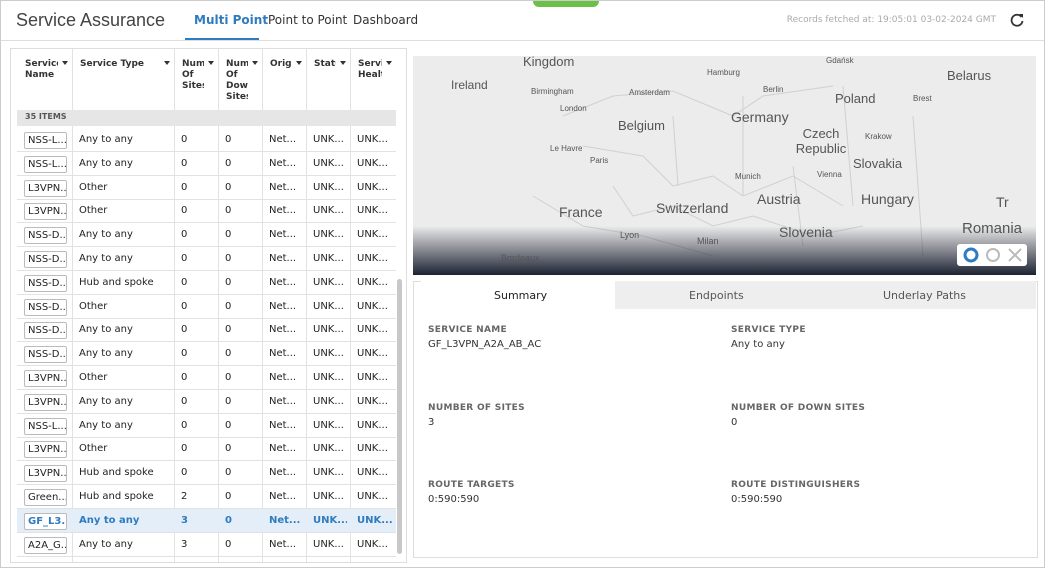  I want to click on map-label: Milan, so click(708, 241).